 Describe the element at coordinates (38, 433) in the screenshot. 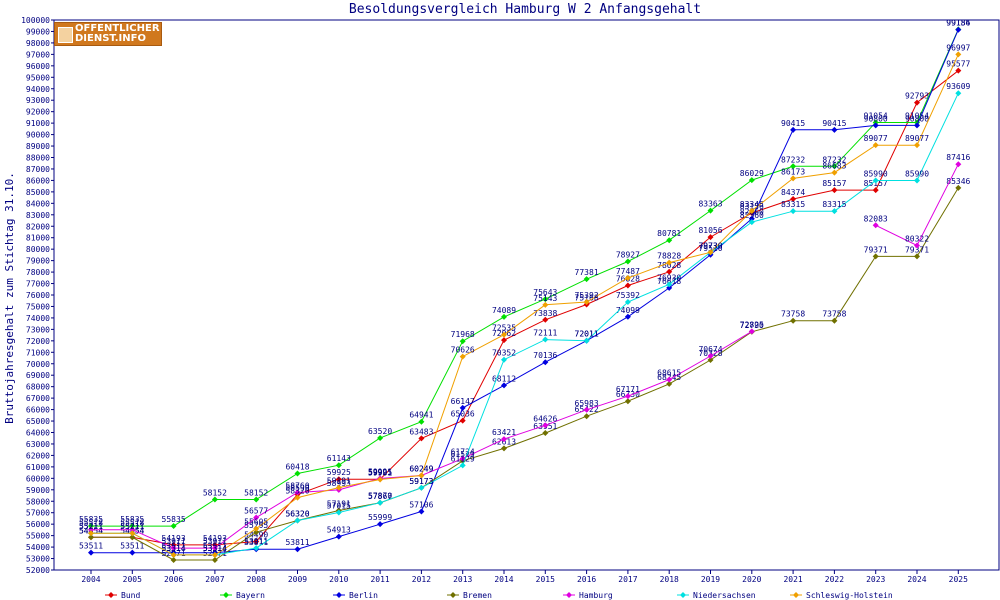

I see `y-tick-label: 64000` at that location.